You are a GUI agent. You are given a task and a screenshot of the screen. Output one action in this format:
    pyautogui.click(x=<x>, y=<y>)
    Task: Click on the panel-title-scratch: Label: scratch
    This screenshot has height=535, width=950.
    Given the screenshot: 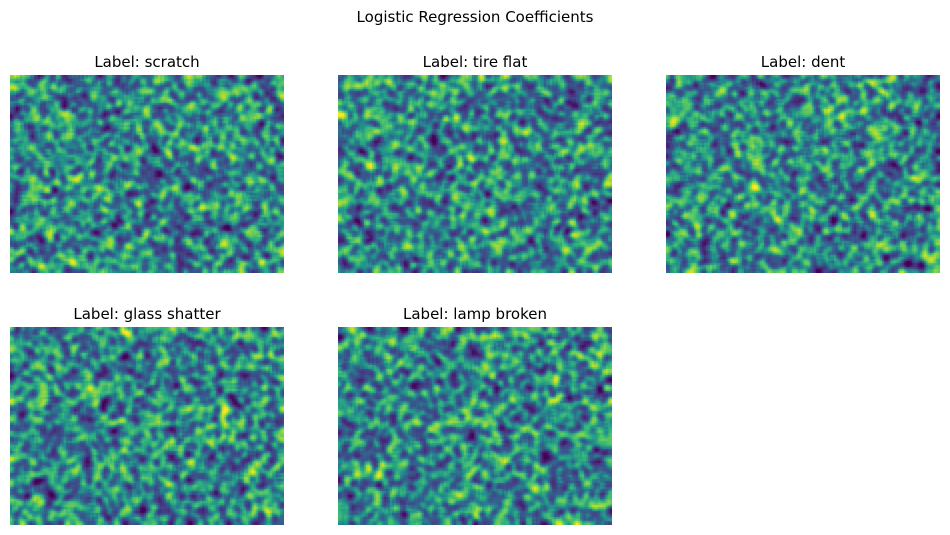 What is the action you would take?
    pyautogui.click(x=147, y=62)
    